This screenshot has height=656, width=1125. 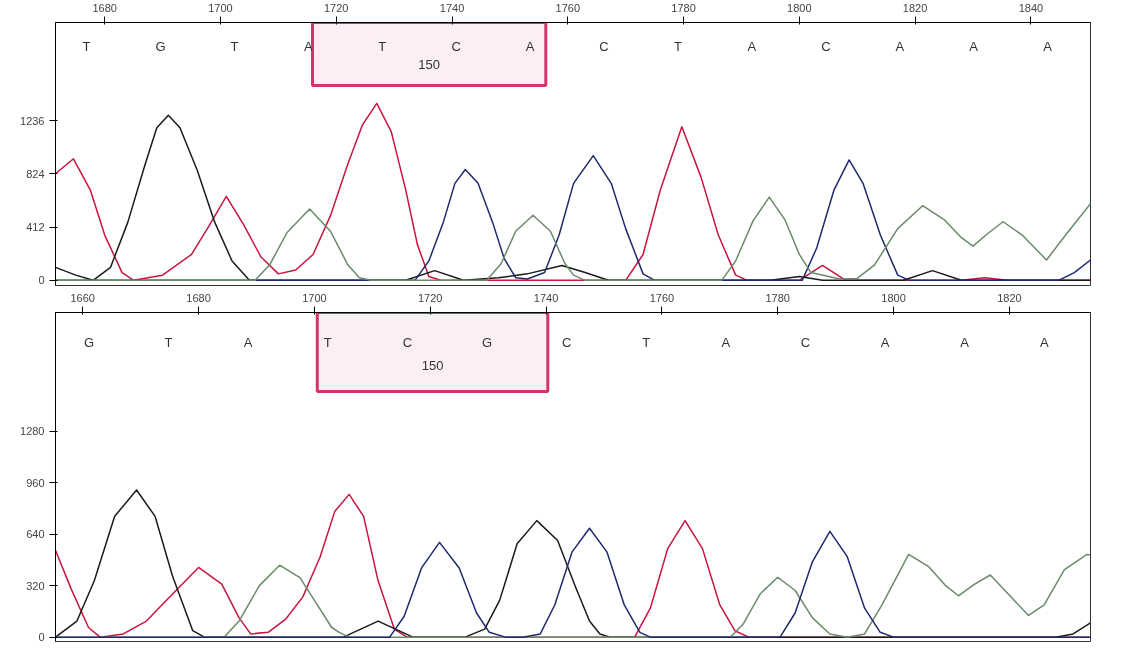 I want to click on x-tick-label: 1840, so click(x=1031, y=7).